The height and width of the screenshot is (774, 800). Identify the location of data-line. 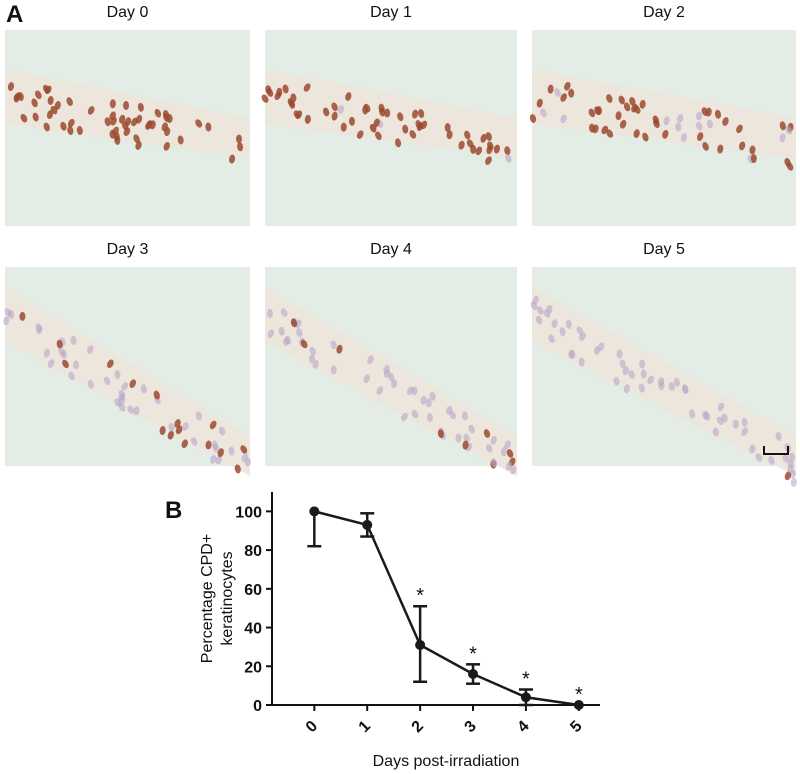
(447, 608).